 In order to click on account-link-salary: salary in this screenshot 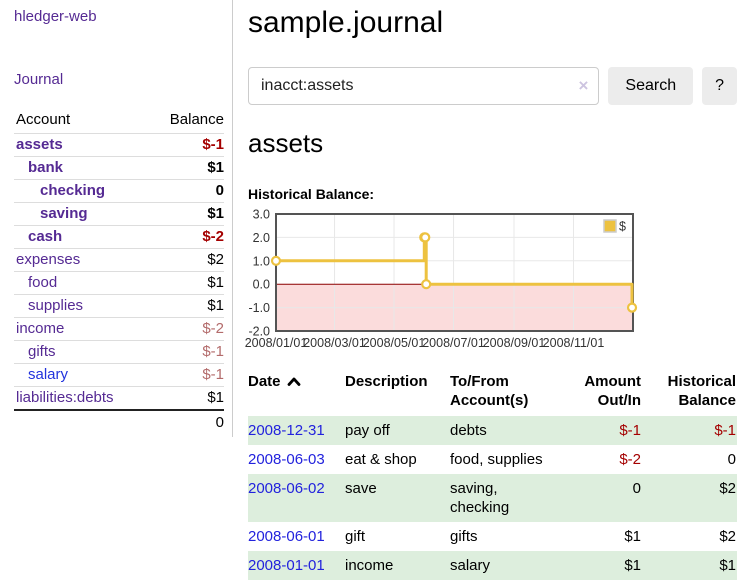, I will do `click(48, 374)`.